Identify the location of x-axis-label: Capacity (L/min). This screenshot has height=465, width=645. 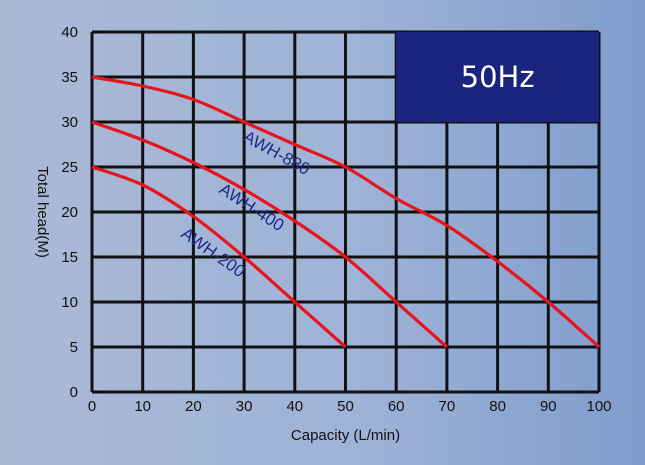
(345, 435).